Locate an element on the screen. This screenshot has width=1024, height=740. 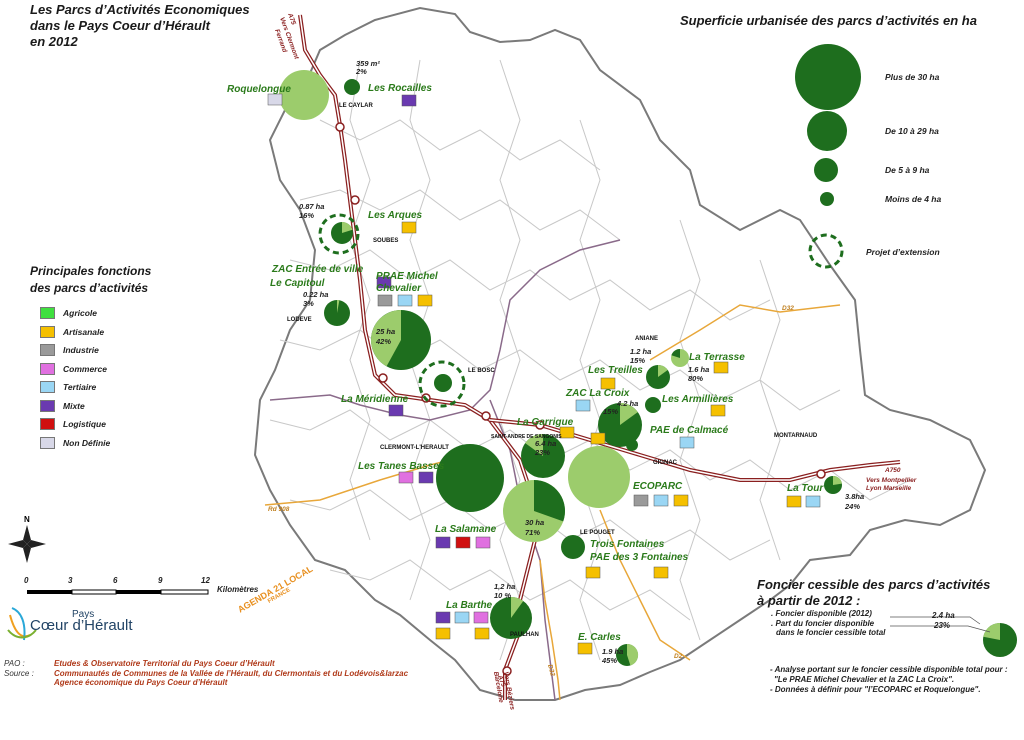
town-label: LE POUGET is located at coordinates (597, 533).